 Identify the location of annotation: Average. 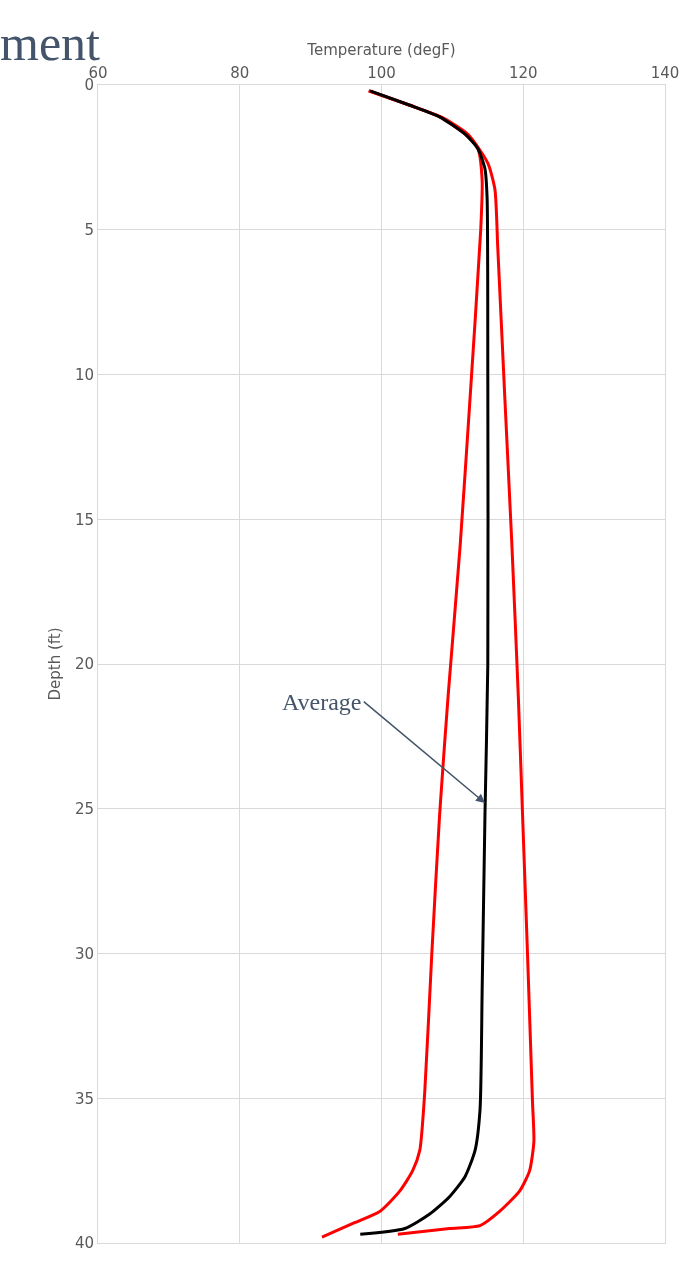
(322, 702).